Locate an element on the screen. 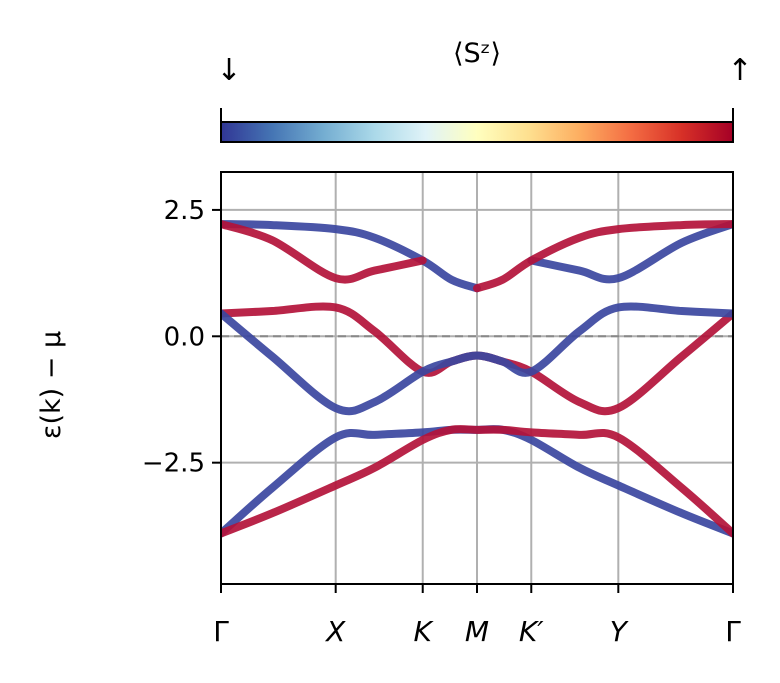 This screenshot has height=683, width=780. x-axis: Γ X K M K′ Y Γ is located at coordinates (477, 616).